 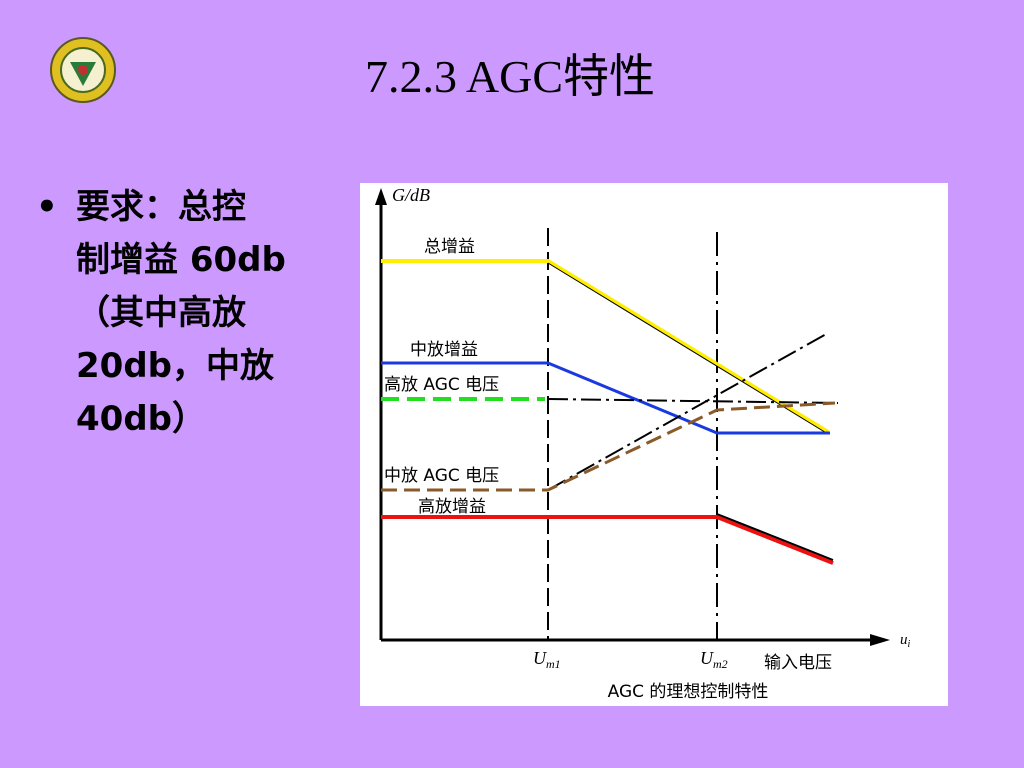 I want to click on bullet-line: （其中高放, so click(x=161, y=313).